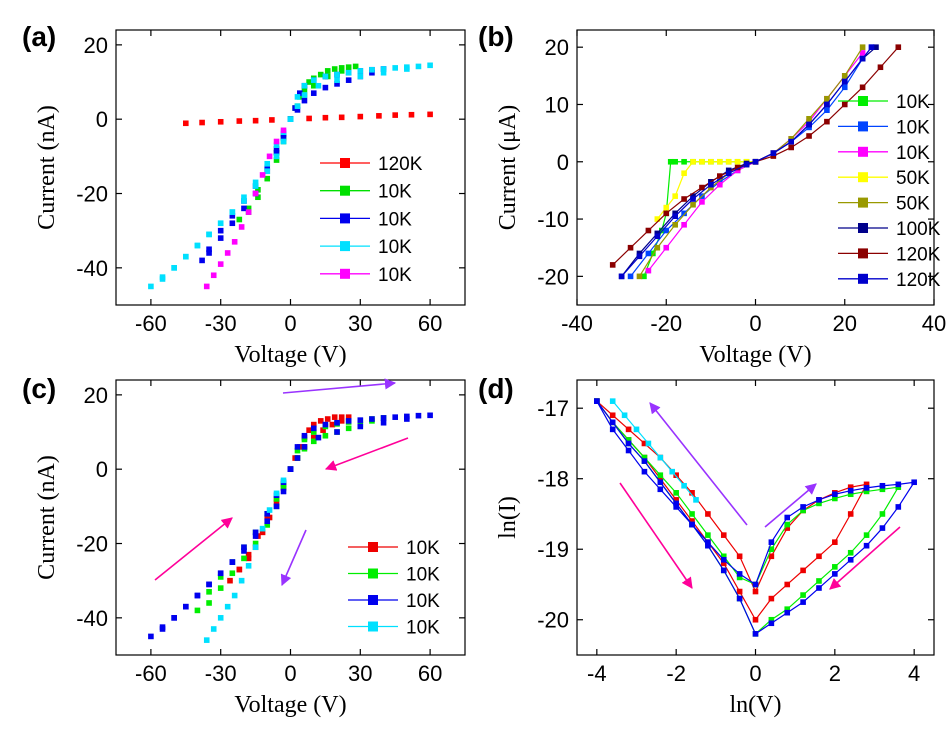 The width and height of the screenshot is (950, 729). I want to click on legend-entry: 120K, so click(400, 164).